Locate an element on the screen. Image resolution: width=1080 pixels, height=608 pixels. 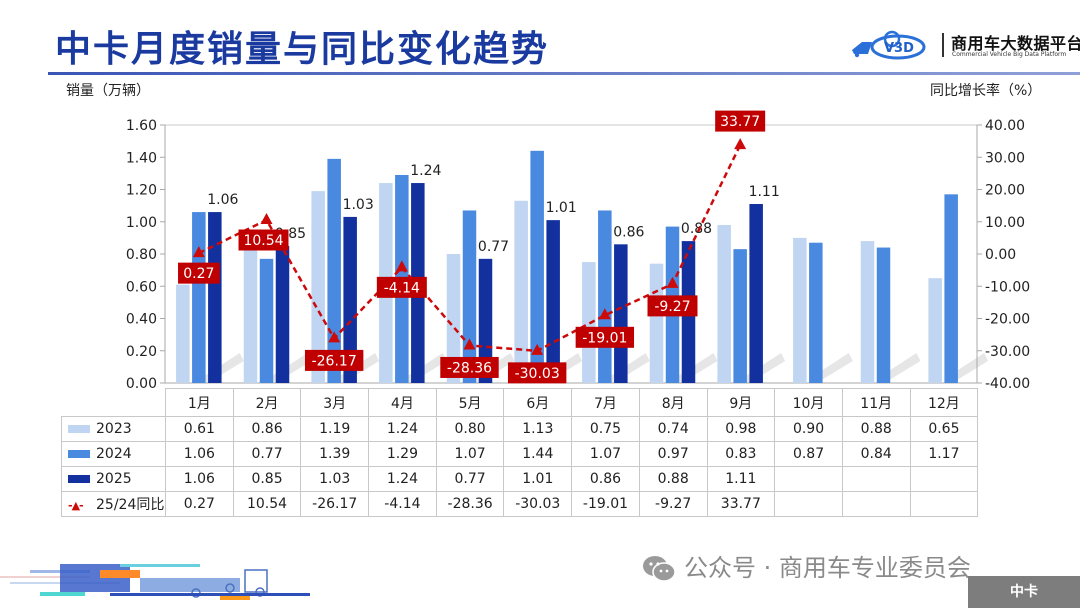
table-cell: -30.03 is located at coordinates (538, 504).